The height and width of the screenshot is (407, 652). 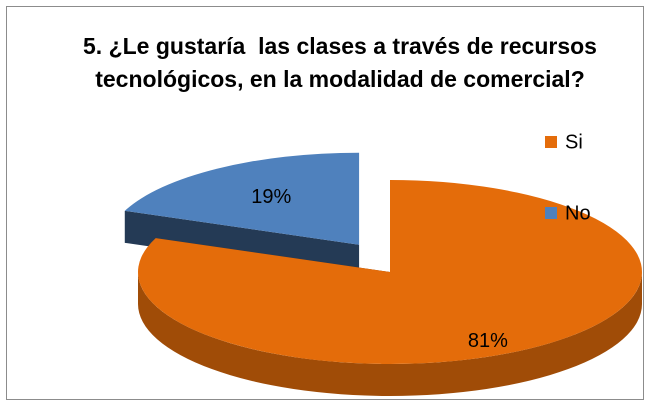 I want to click on slice, so click(x=242, y=198).